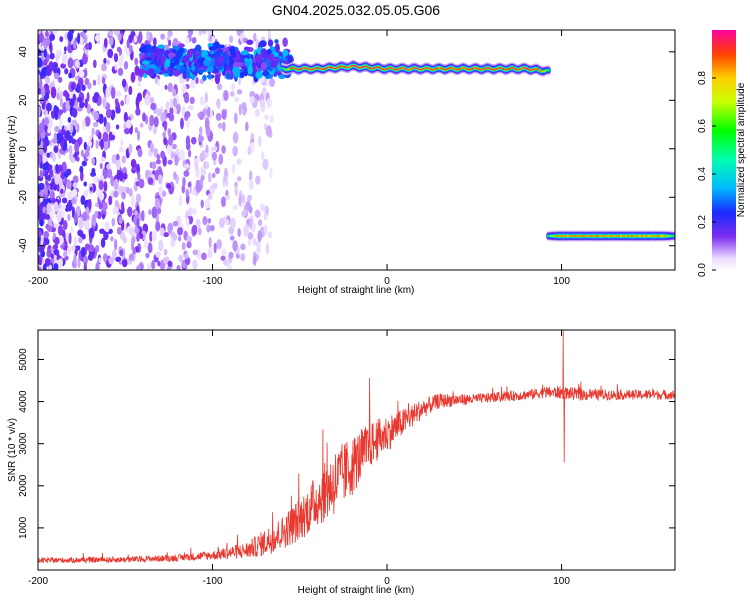  Describe the element at coordinates (23, 401) in the screenshot. I see `snr-ytick-label: 4000` at that location.